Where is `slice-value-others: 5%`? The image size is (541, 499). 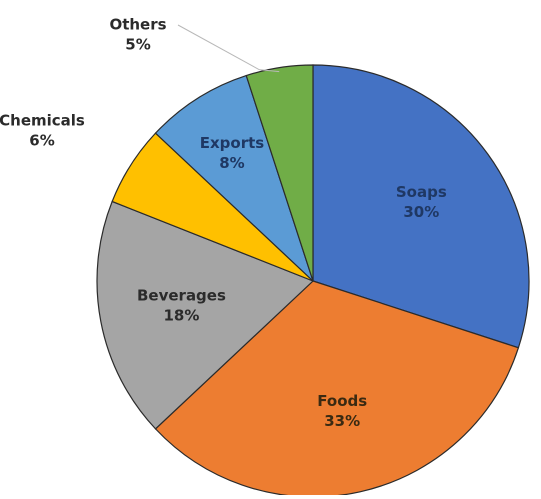
slice-value-others: 5% is located at coordinates (137, 45).